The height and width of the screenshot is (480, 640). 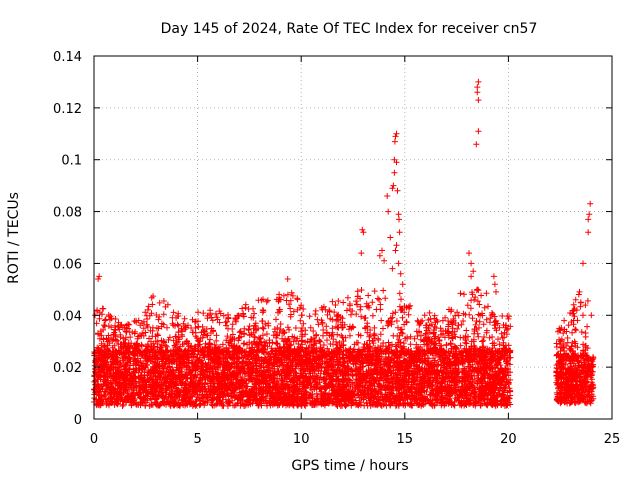 I want to click on y-tick-labels: 0 0.02 0.04 0.06 0.08 0.1 0.12 0.14, so click(x=67, y=239).